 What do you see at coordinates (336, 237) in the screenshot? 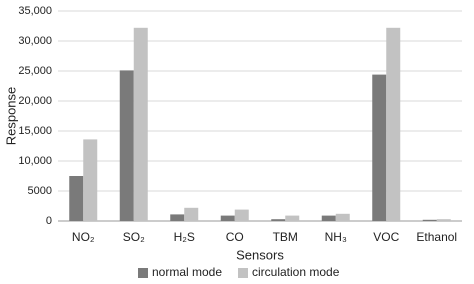
I see `x-tick-label: NH₃` at bounding box center [336, 237].